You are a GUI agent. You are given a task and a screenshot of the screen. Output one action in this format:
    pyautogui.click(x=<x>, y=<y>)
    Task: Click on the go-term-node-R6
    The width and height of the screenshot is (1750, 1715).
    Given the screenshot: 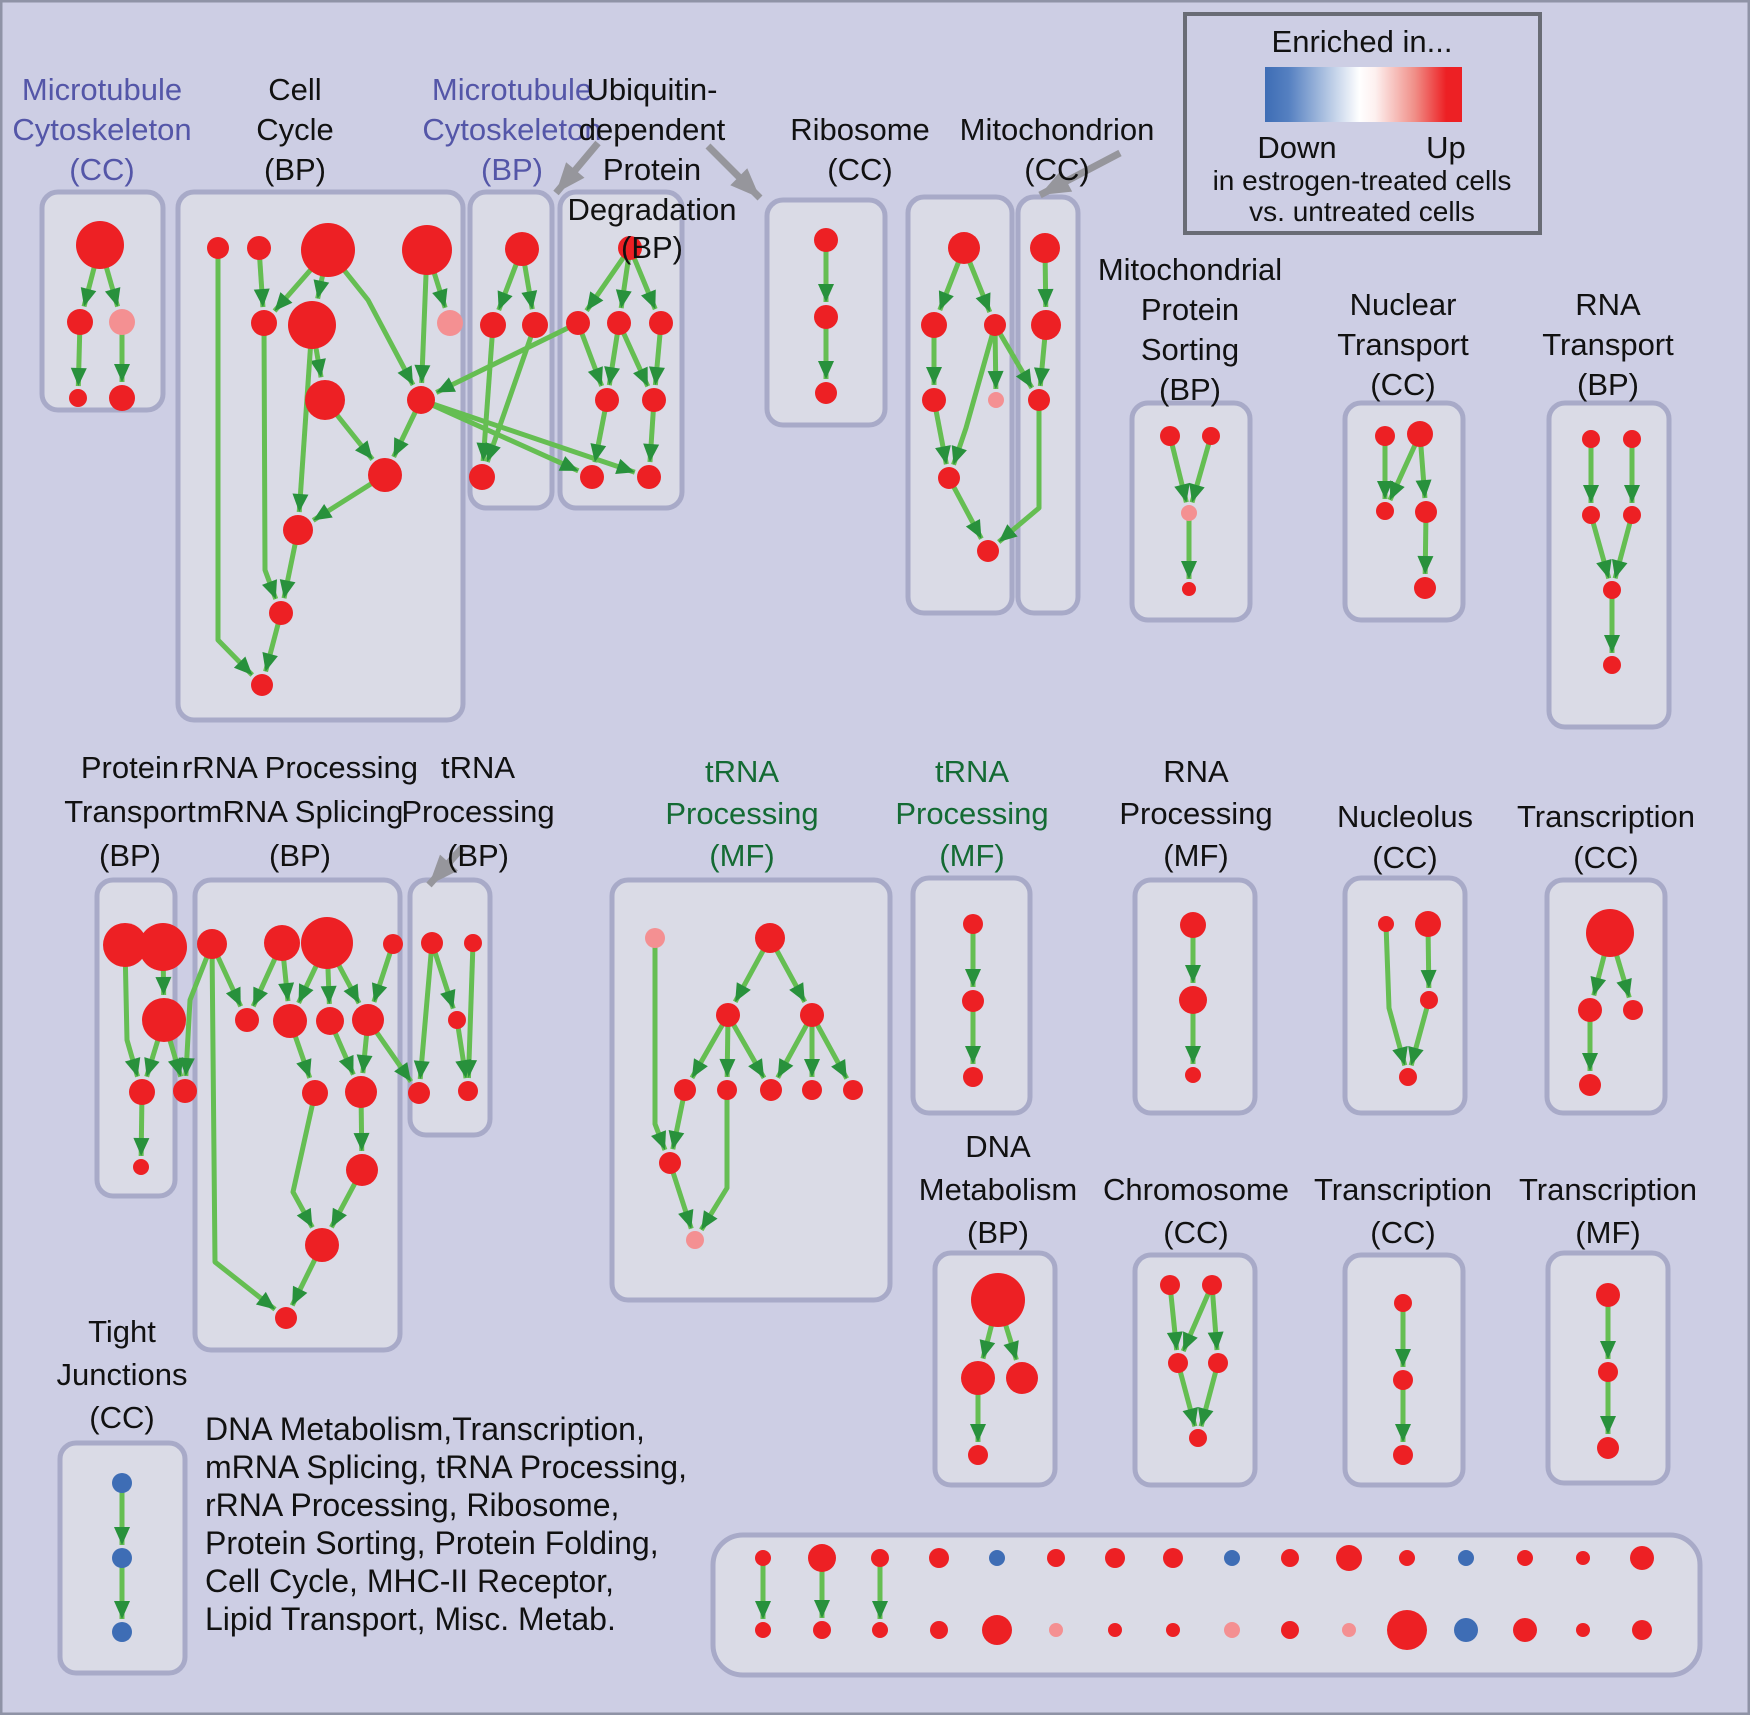 What is the action you would take?
    pyautogui.click(x=949, y=478)
    